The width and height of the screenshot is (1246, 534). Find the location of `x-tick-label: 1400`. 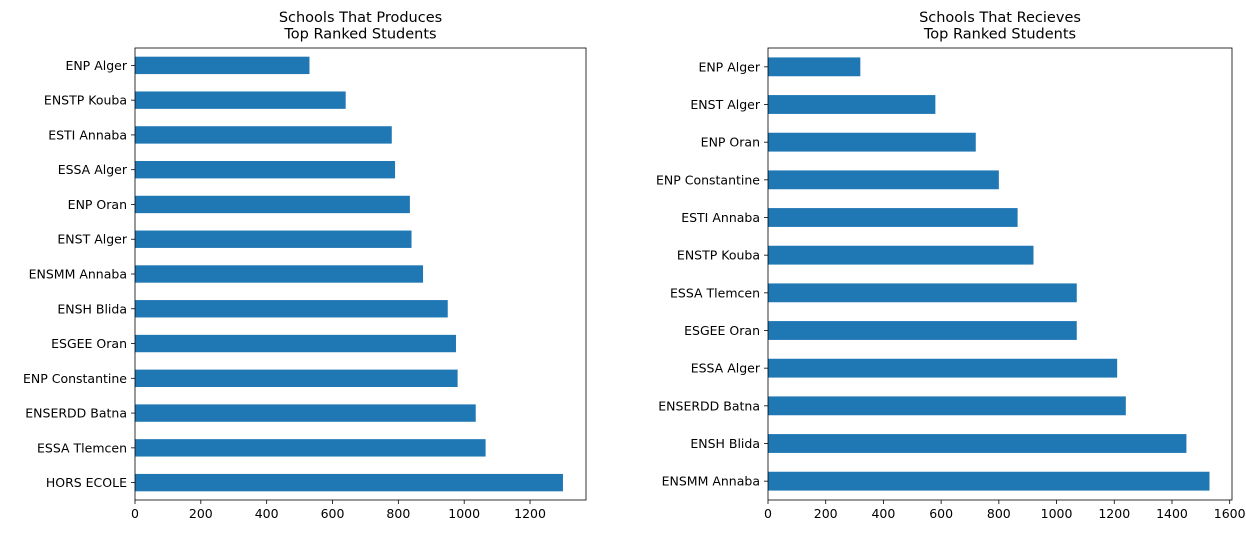

x-tick-label: 1400 is located at coordinates (1172, 513).